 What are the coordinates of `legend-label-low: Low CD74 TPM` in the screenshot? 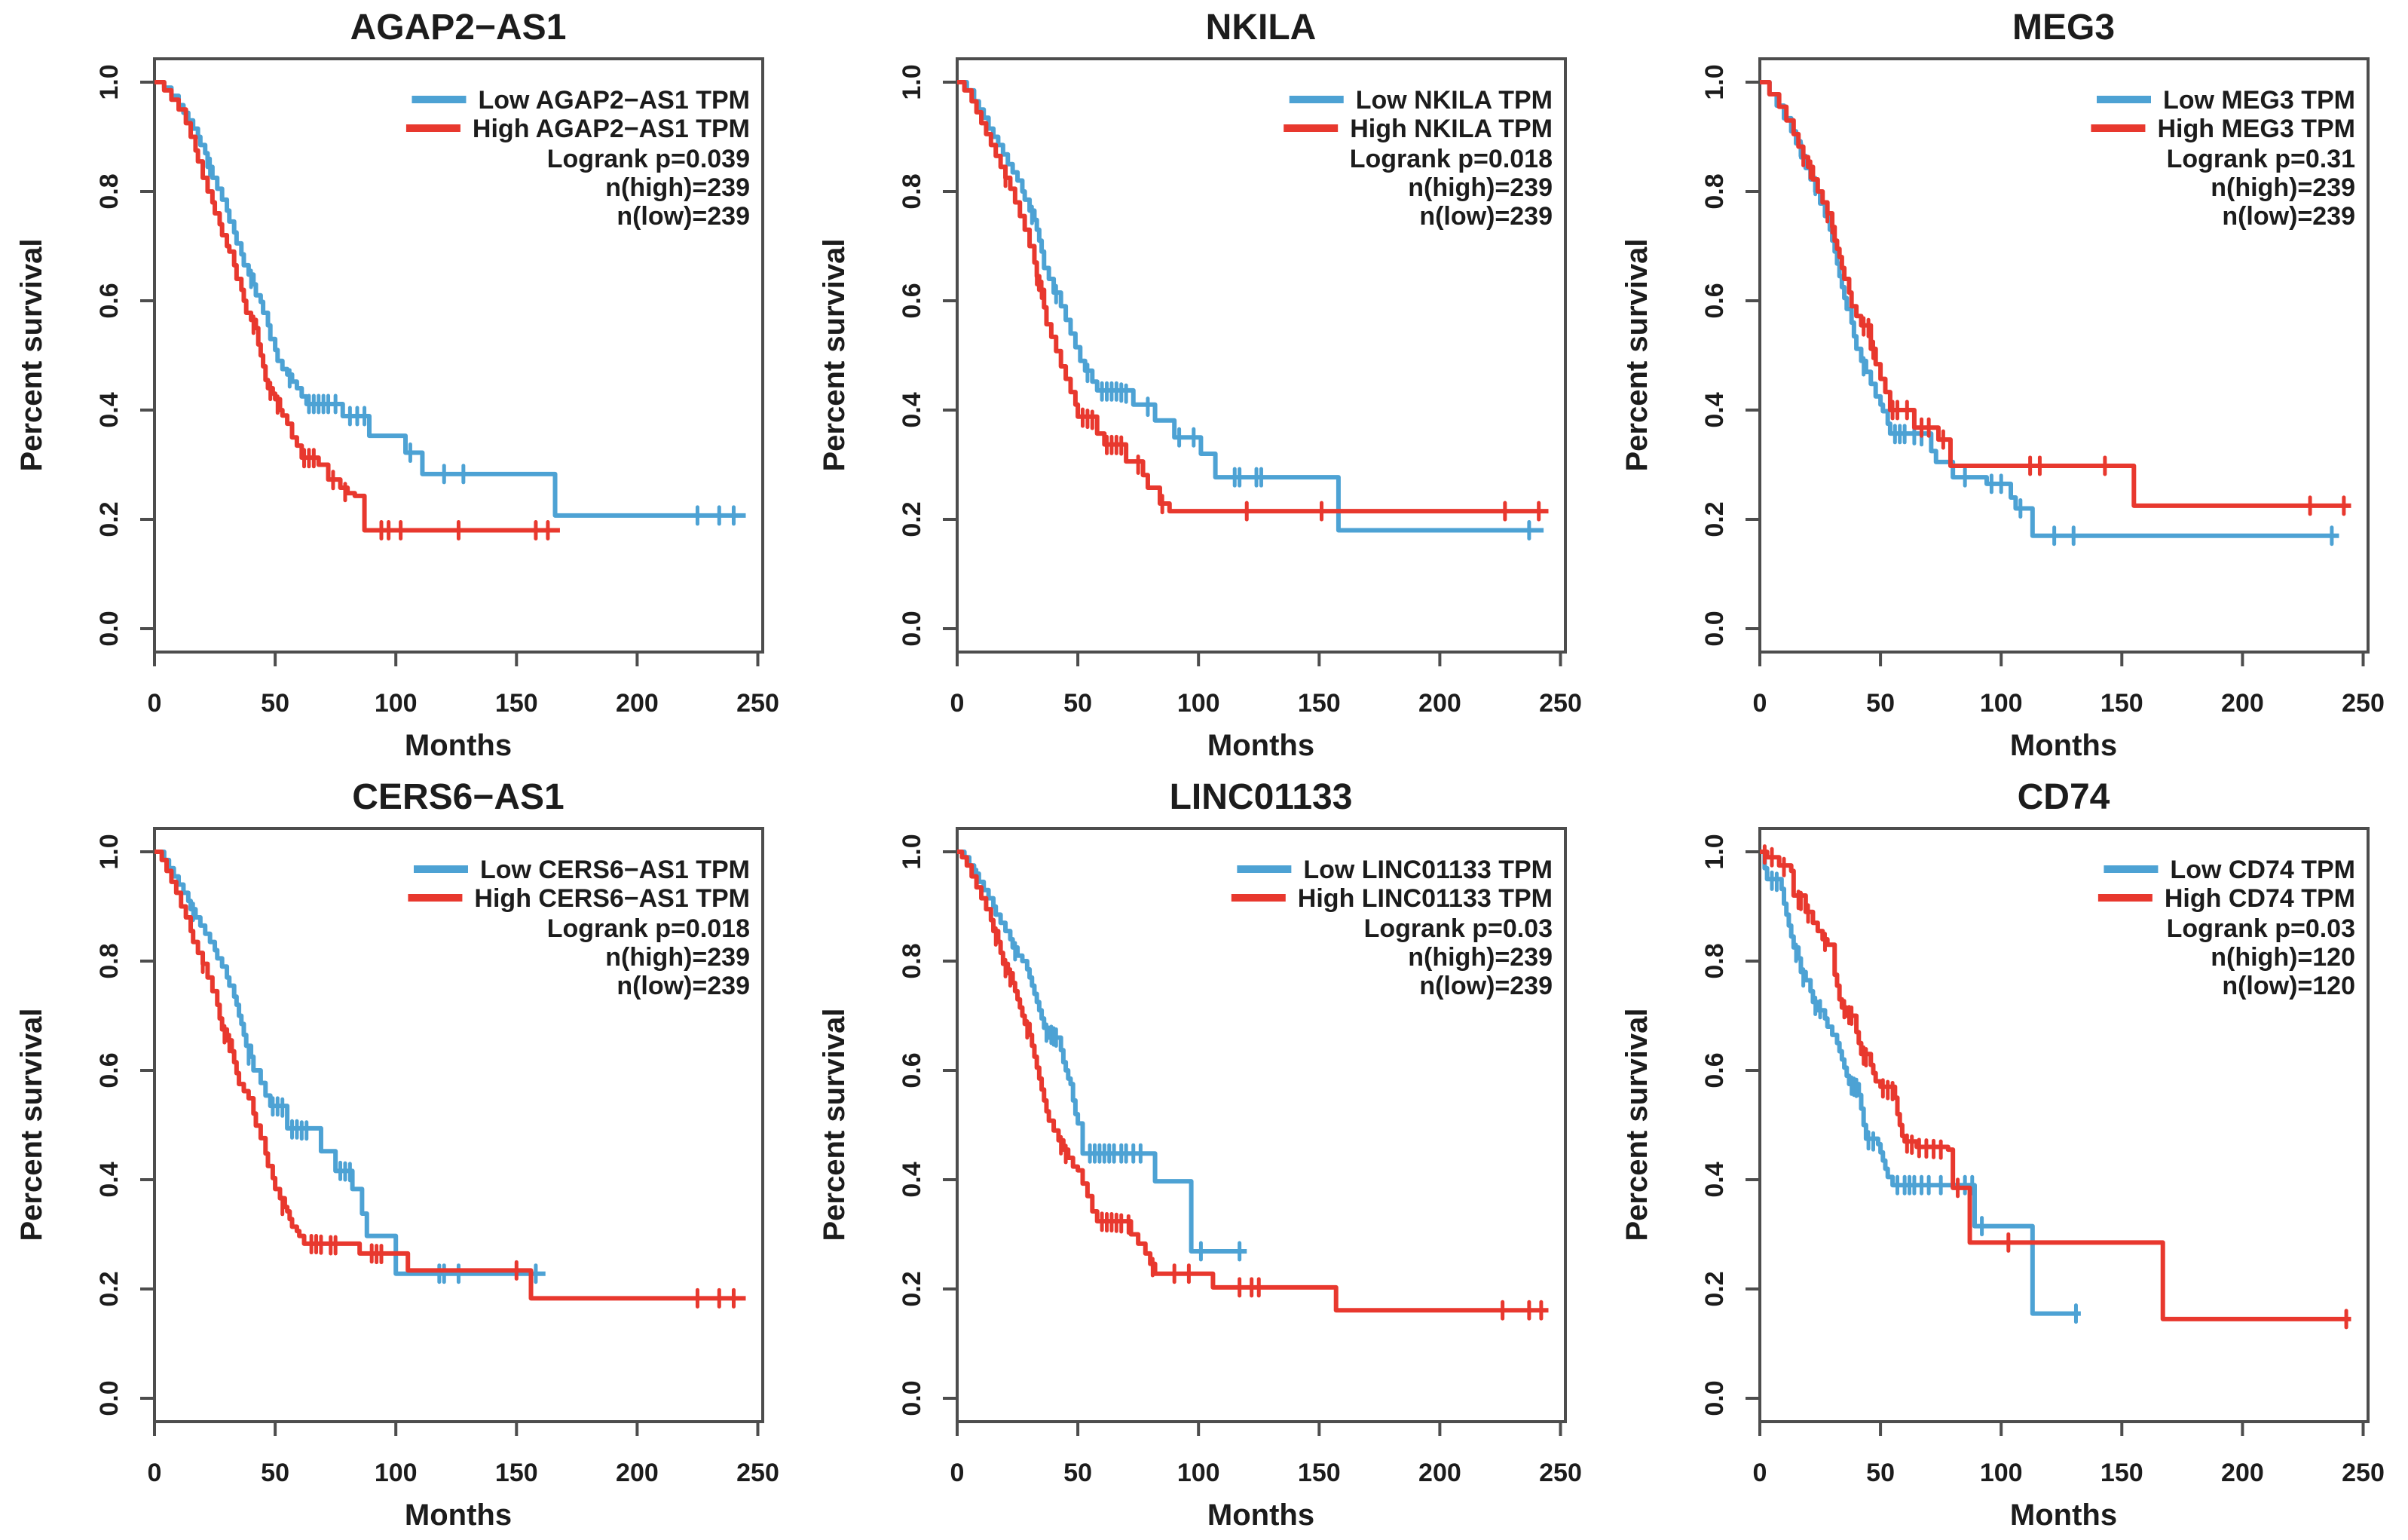 It's located at (2262, 870).